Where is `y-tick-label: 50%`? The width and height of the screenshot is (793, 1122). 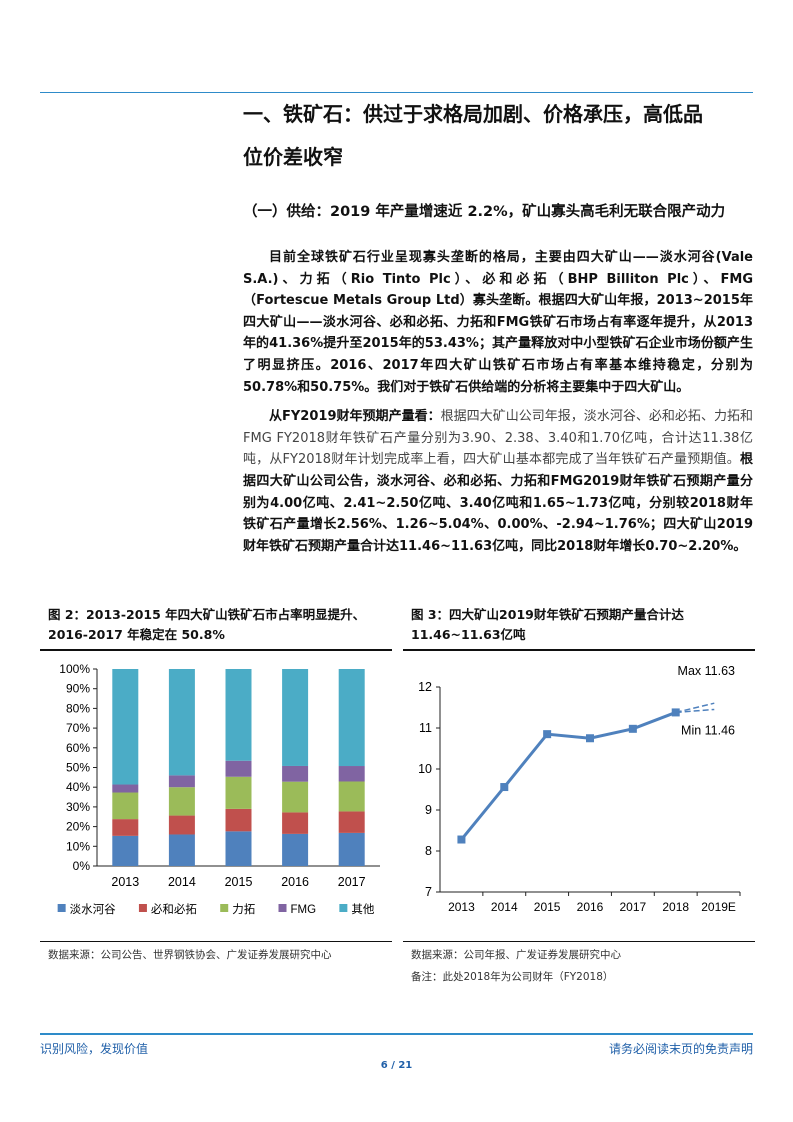
y-tick-label: 50% is located at coordinates (78, 767).